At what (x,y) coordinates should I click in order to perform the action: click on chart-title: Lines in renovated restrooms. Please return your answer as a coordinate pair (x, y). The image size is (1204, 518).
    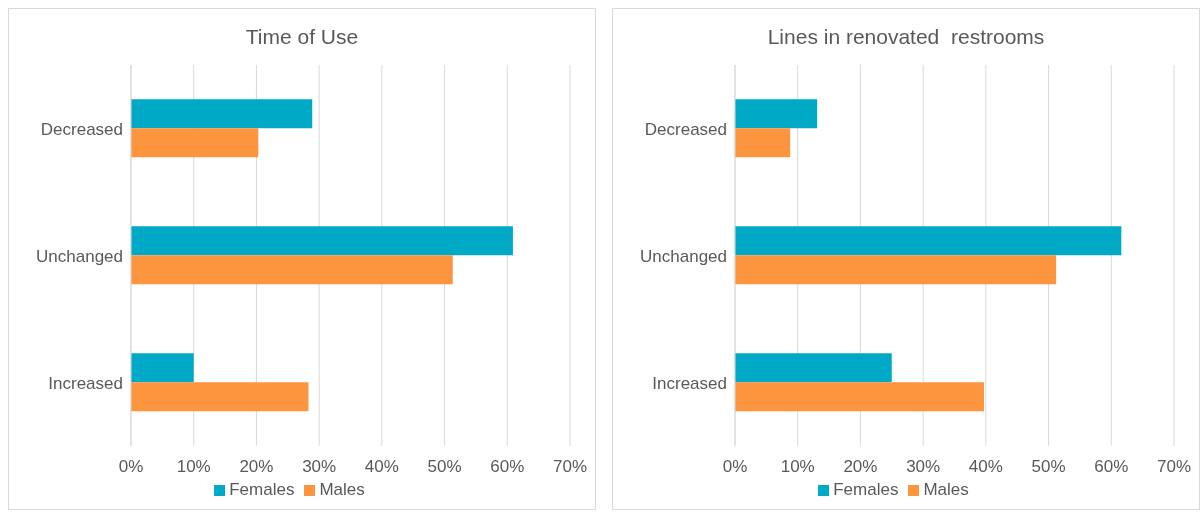
    Looking at the image, I should click on (906, 37).